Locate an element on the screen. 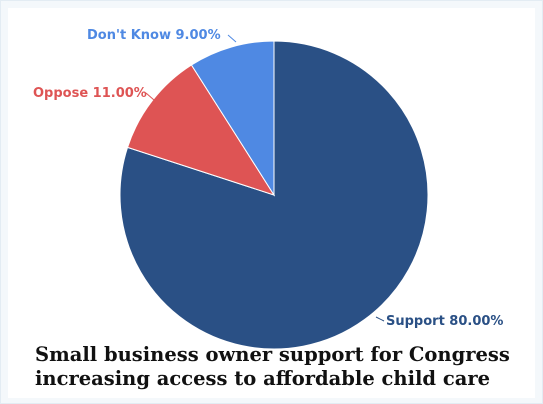 The width and height of the screenshot is (543, 404). pie-slice-oppose is located at coordinates (201, 130).